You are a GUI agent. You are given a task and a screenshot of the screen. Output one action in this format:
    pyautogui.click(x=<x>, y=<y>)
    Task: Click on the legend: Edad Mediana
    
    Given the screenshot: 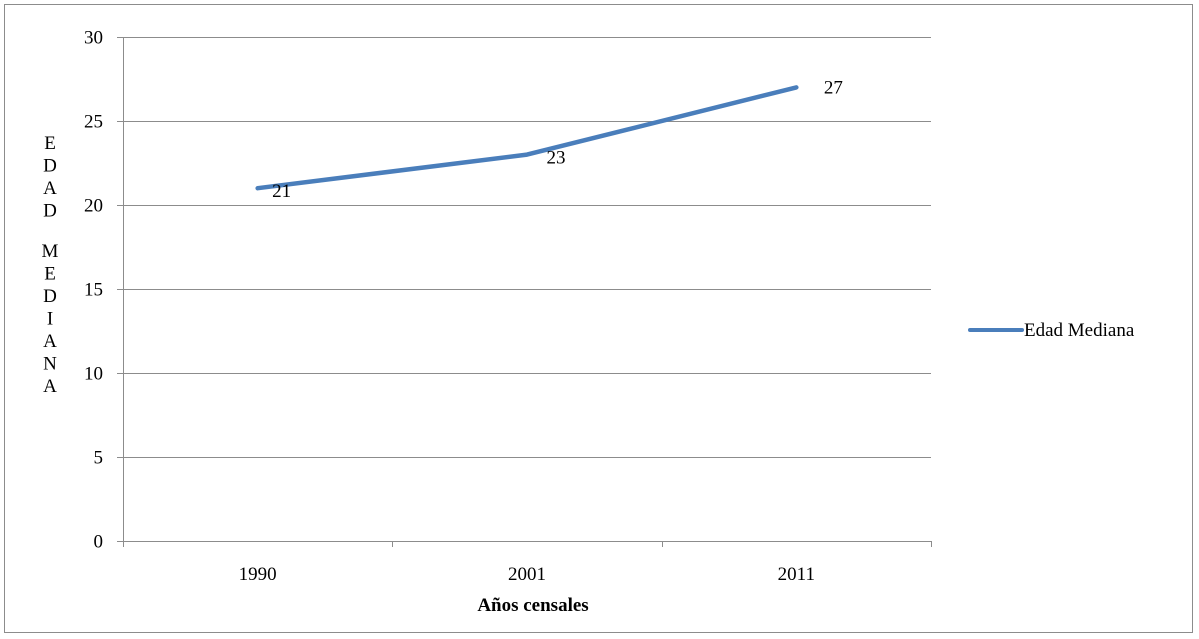 What is the action you would take?
    pyautogui.click(x=1051, y=330)
    